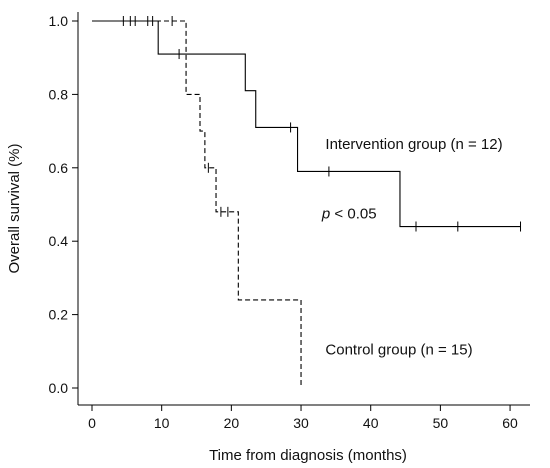 Image resolution: width=550 pixels, height=468 pixels. I want to click on x-axis-title: Time from diagnosis (months), so click(308, 455).